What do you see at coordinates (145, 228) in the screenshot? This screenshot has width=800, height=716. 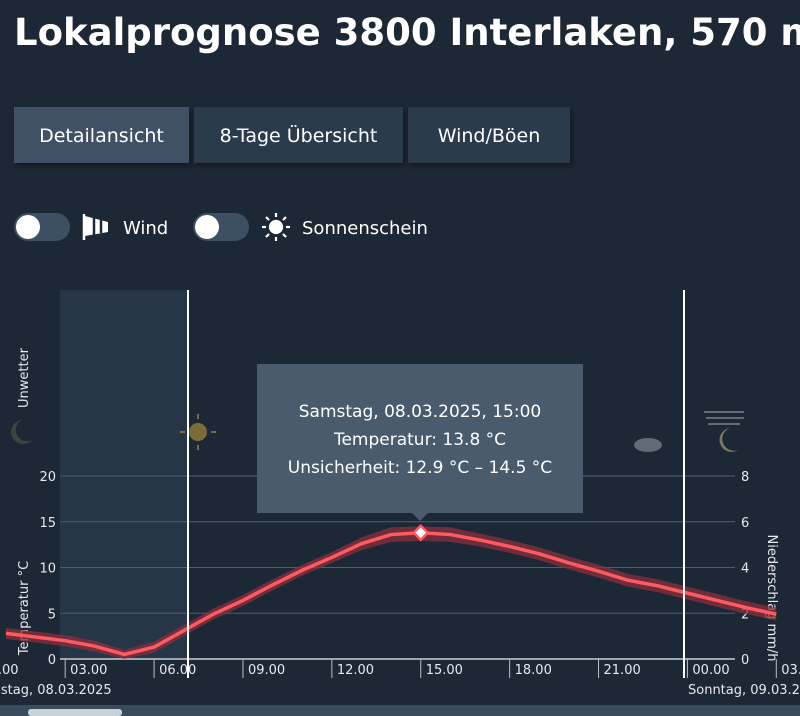 I see `toggle-label: Wind` at bounding box center [145, 228].